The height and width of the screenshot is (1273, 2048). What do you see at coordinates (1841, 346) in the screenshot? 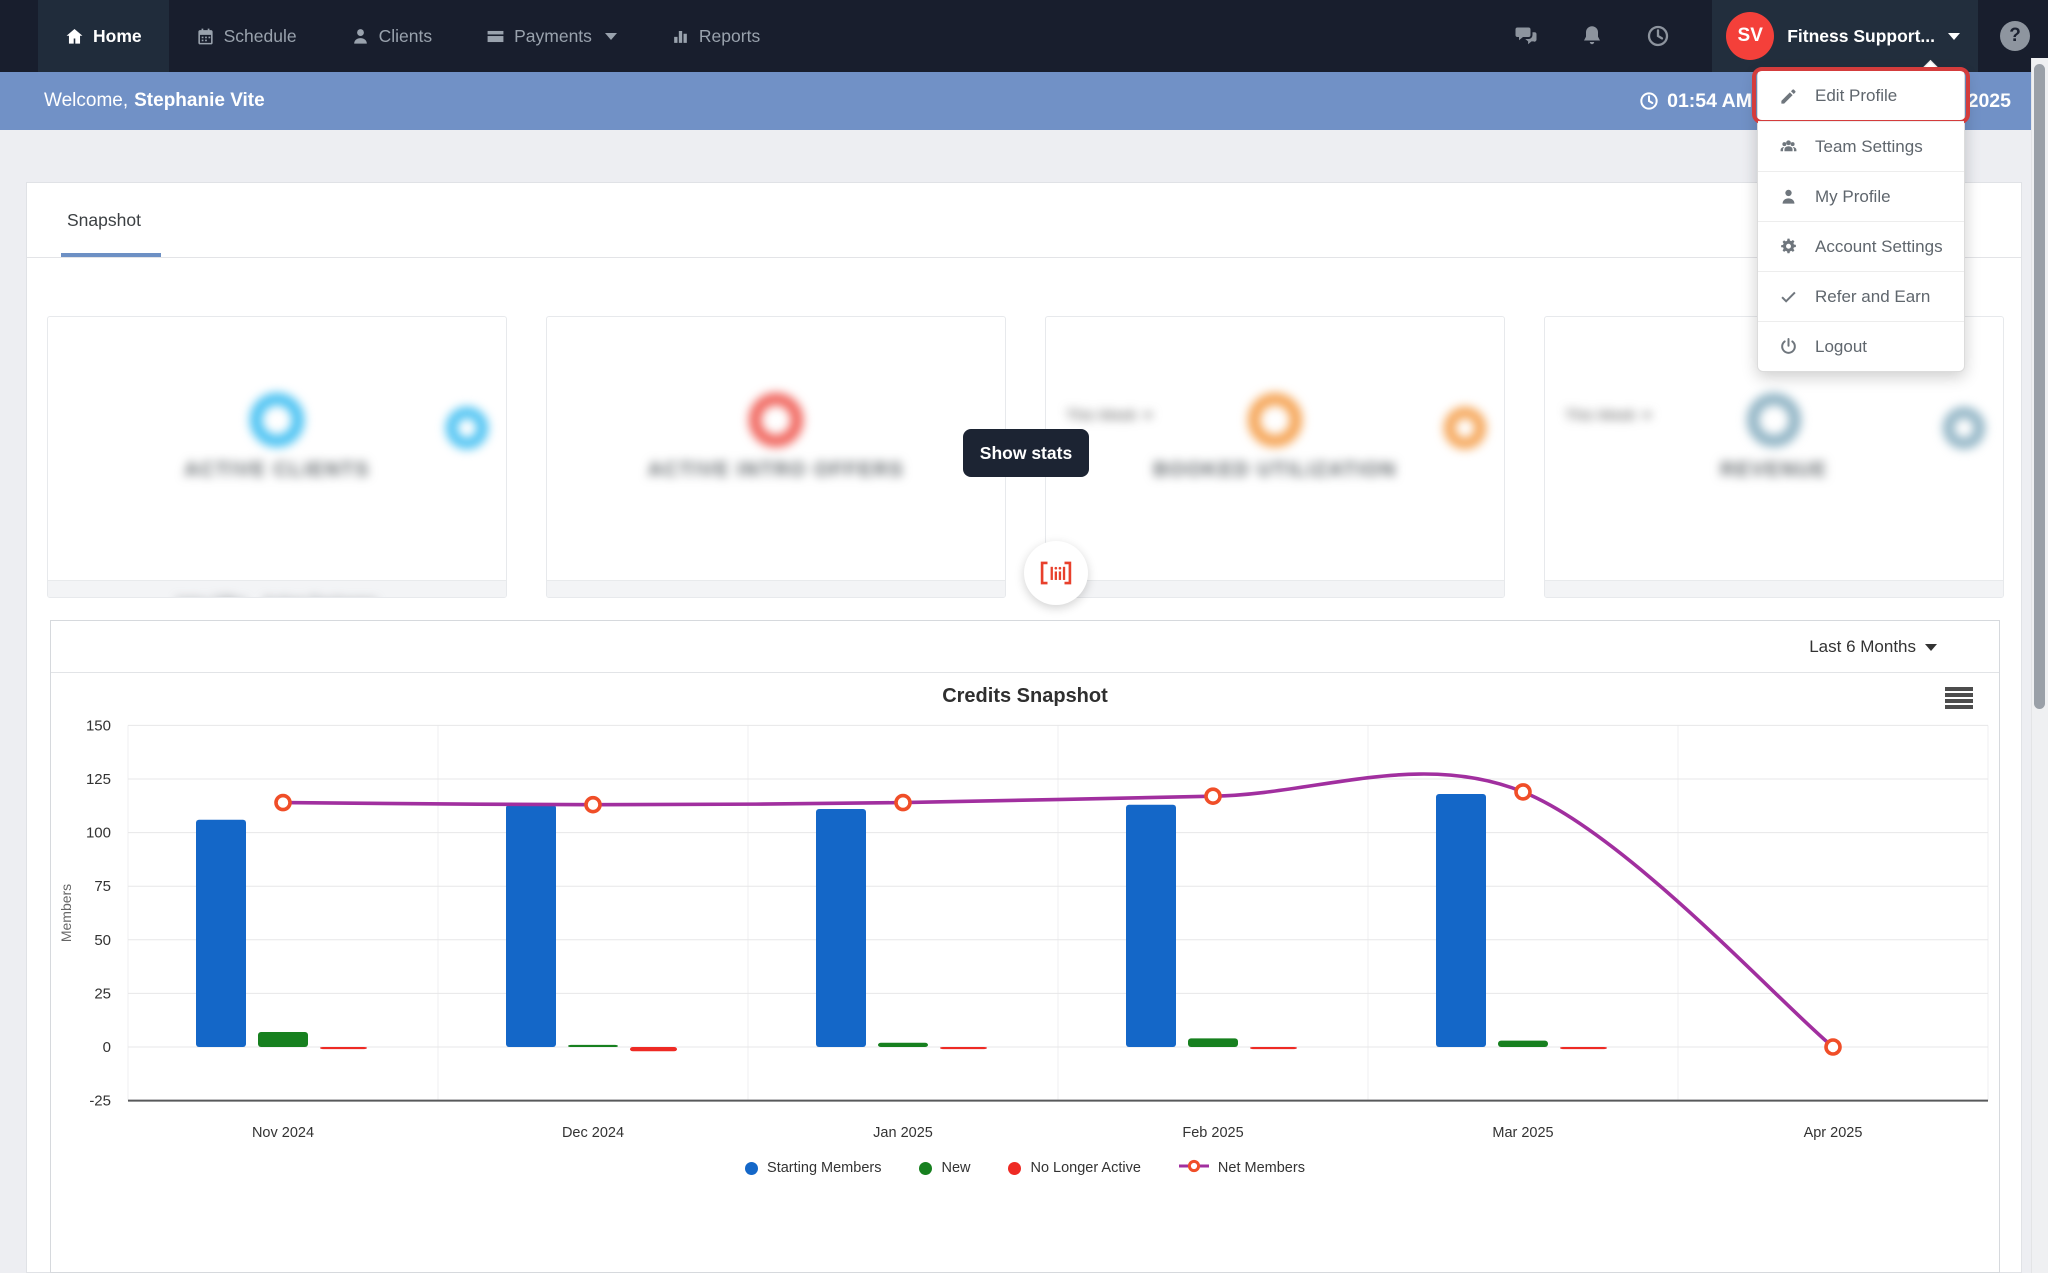
I see `menu-item-label: Logout` at bounding box center [1841, 346].